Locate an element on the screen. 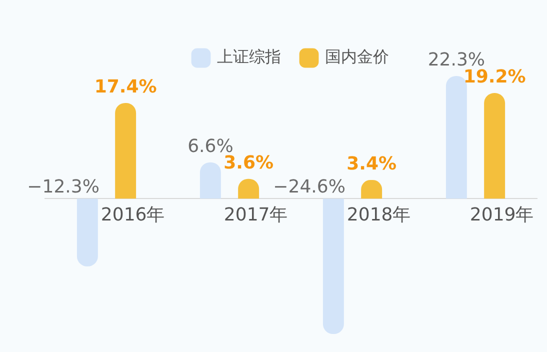  x-tick-label: 2017年 is located at coordinates (256, 215).